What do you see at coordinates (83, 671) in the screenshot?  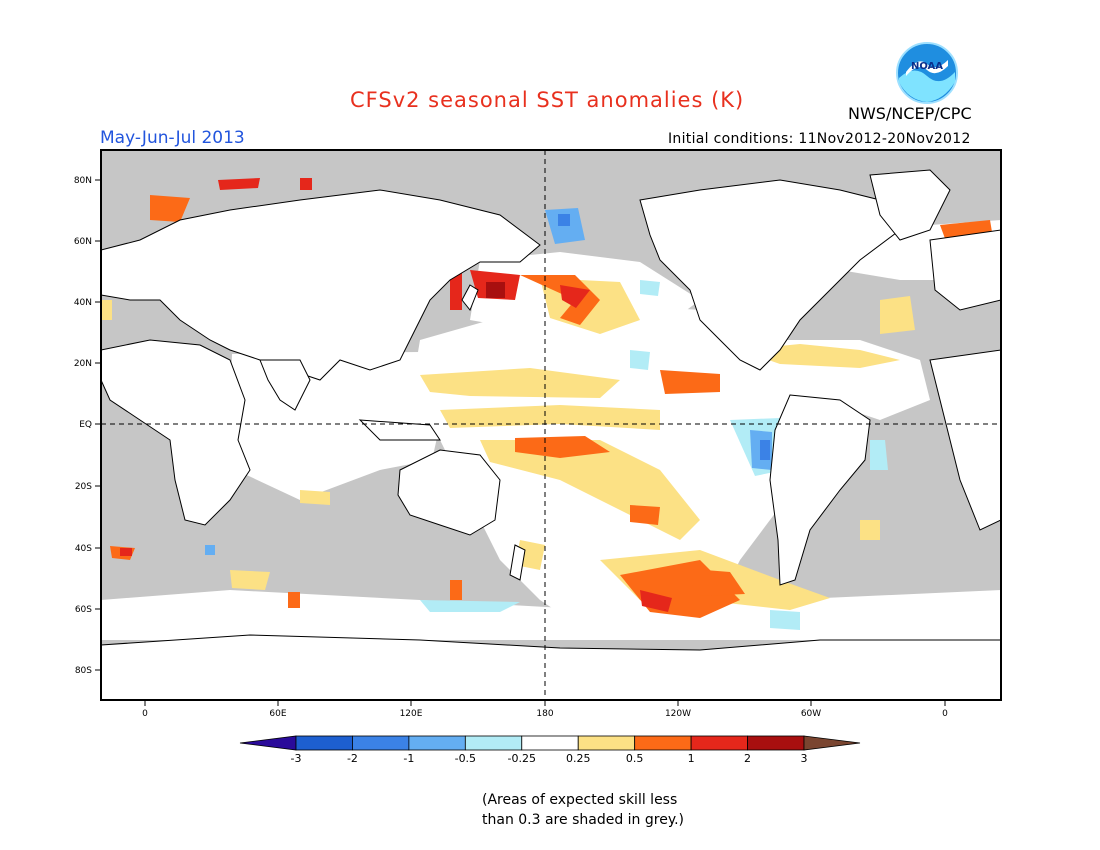 I see `lat-label-80s: 80S` at bounding box center [83, 671].